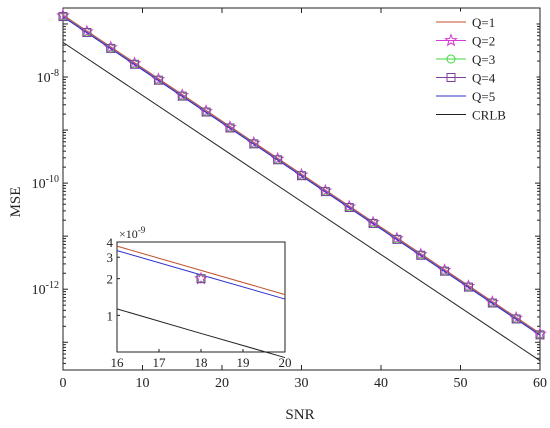  Describe the element at coordinates (118, 362) in the screenshot. I see `inset-x-tick-label: 16` at that location.